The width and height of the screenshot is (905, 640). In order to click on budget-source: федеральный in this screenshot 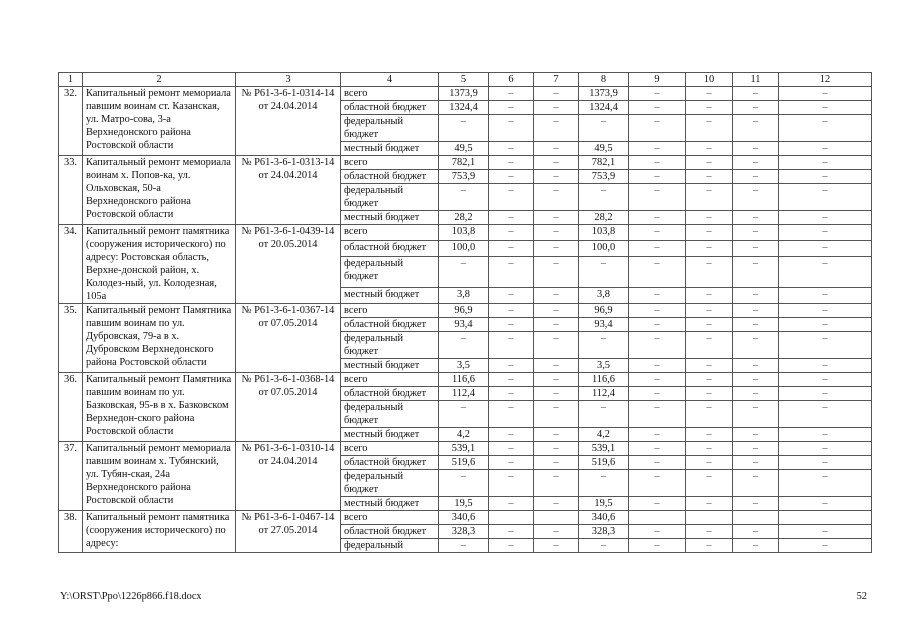, I will do `click(389, 545)`.